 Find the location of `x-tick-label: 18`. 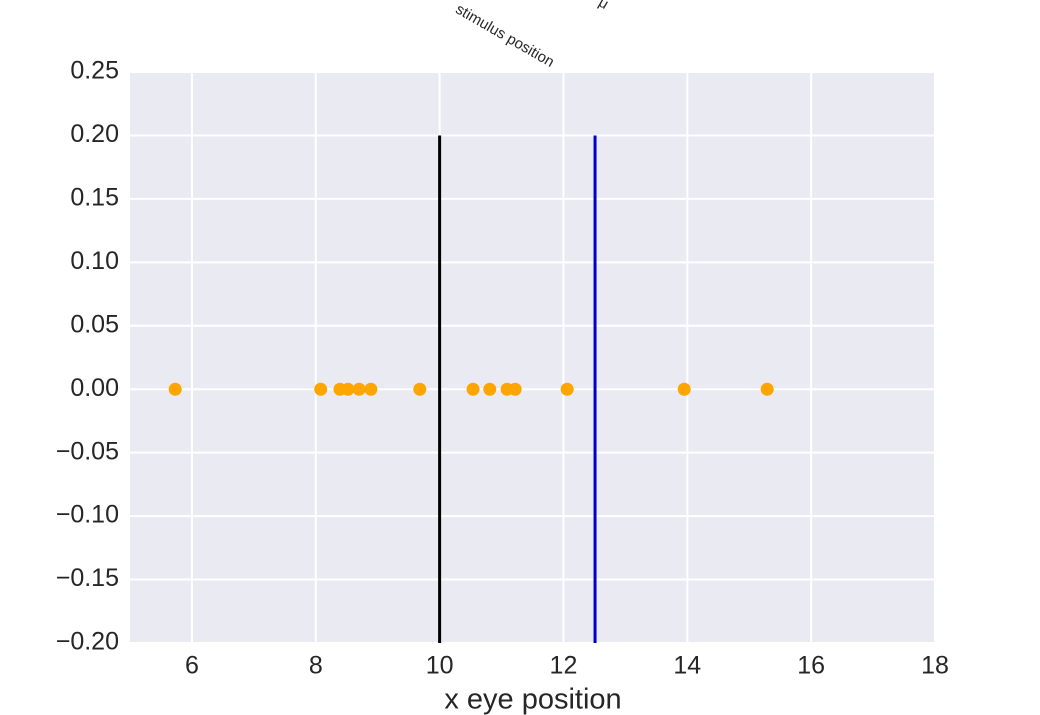

x-tick-label: 18 is located at coordinates (935, 666).